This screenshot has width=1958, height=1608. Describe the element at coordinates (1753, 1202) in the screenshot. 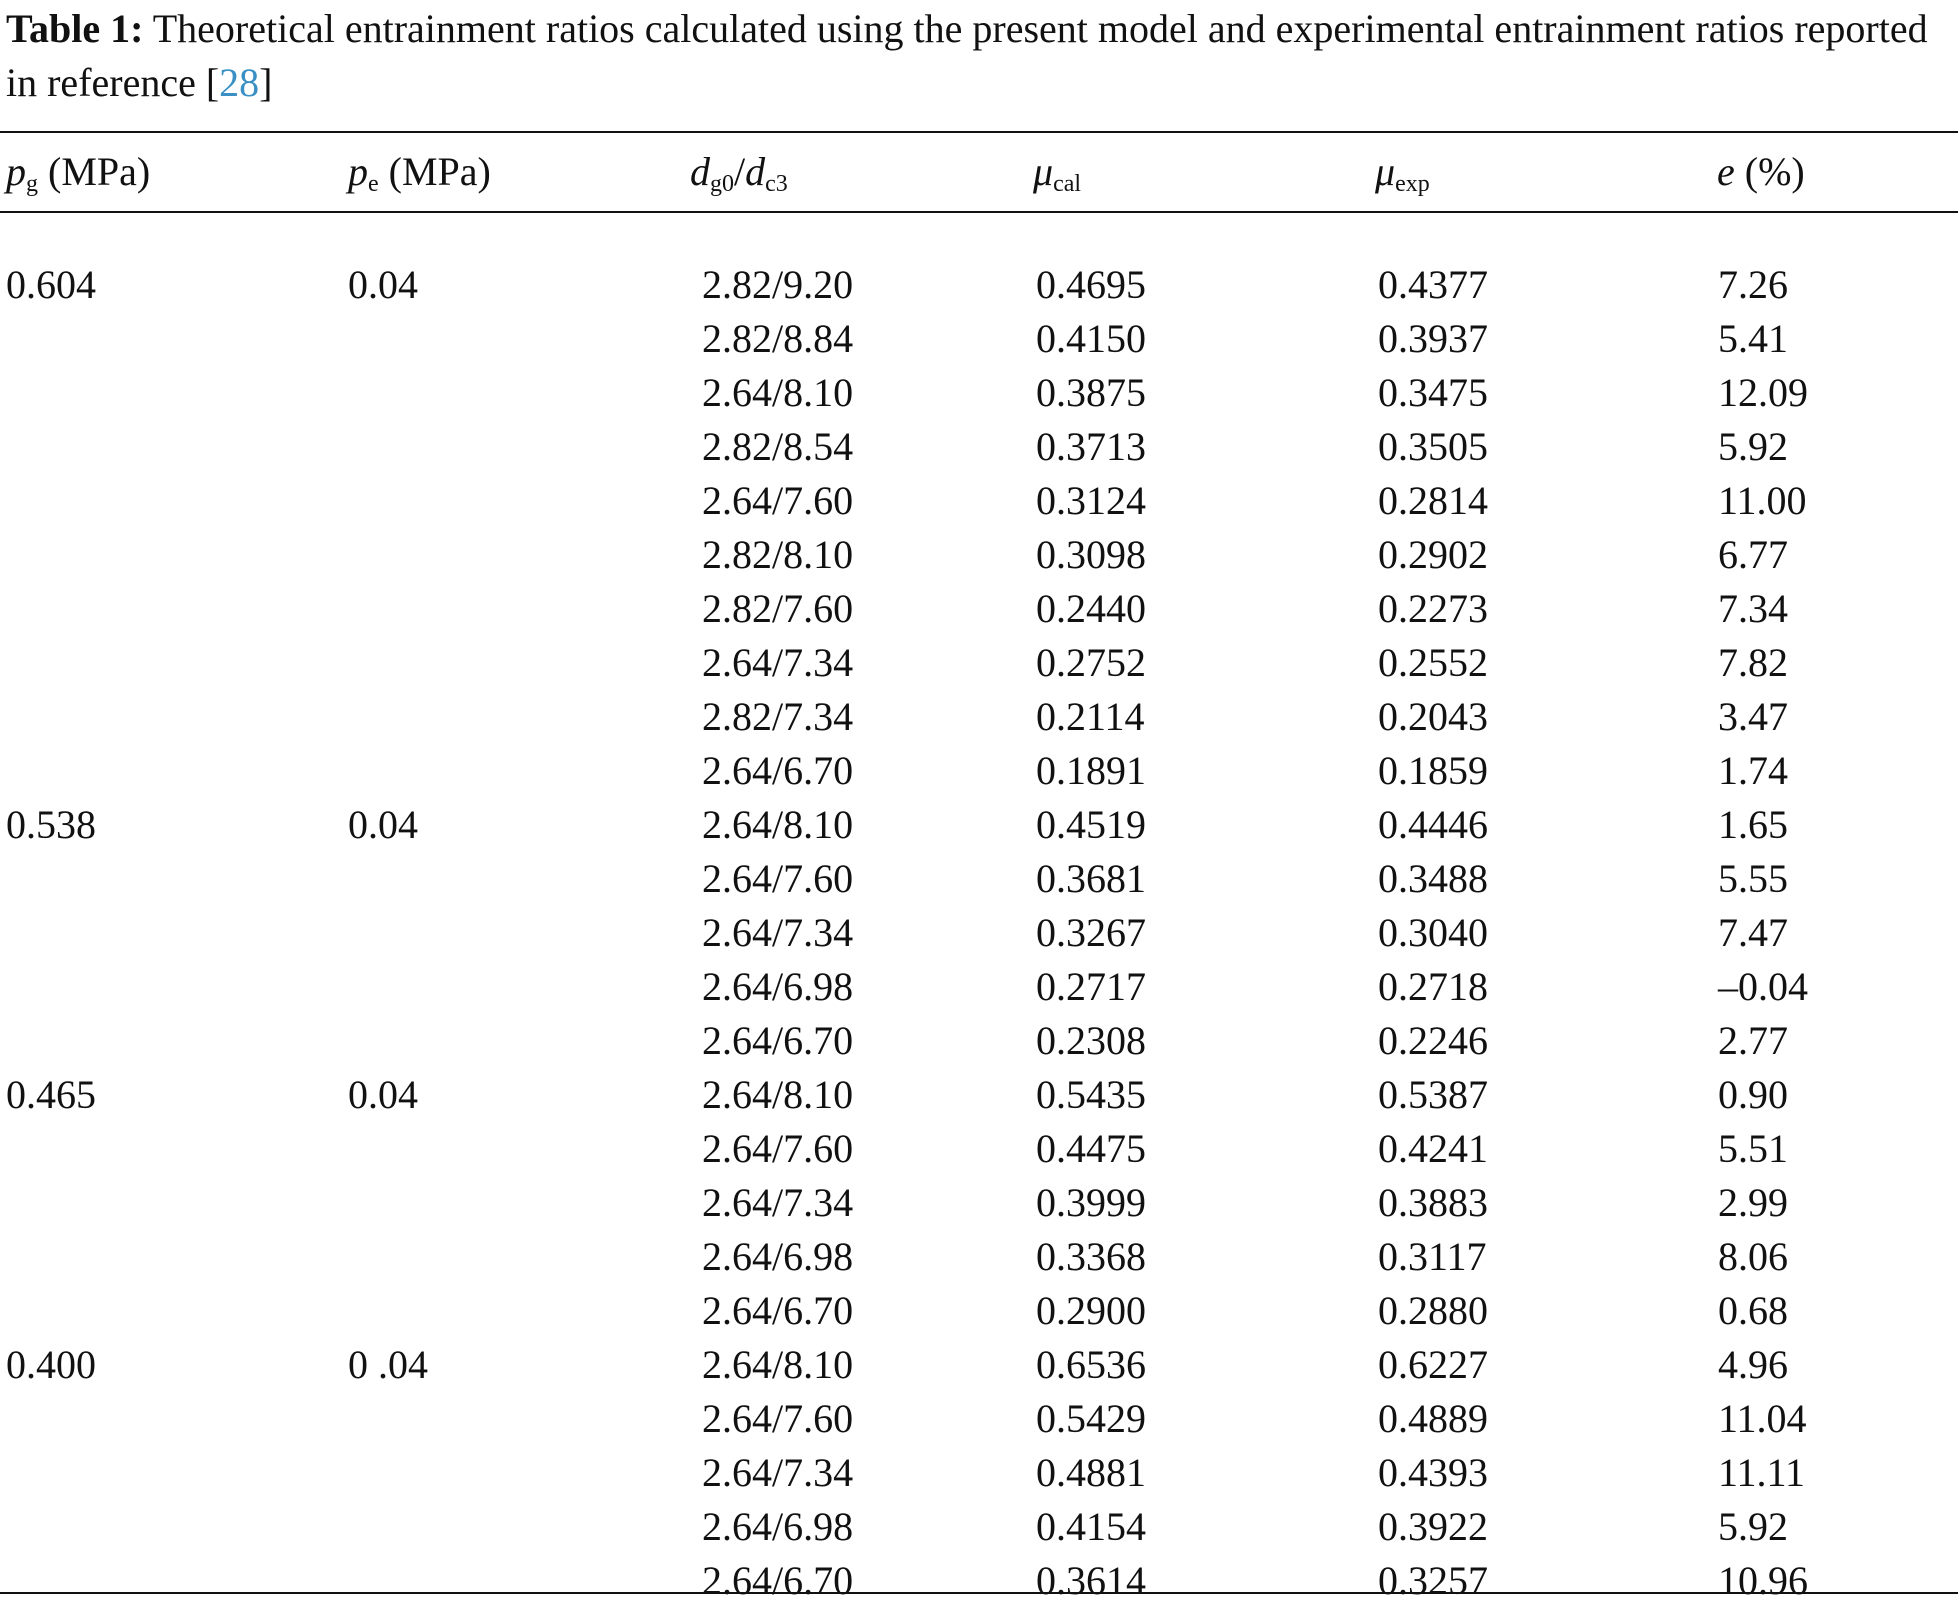

I see `cell-error: 2.99` at that location.